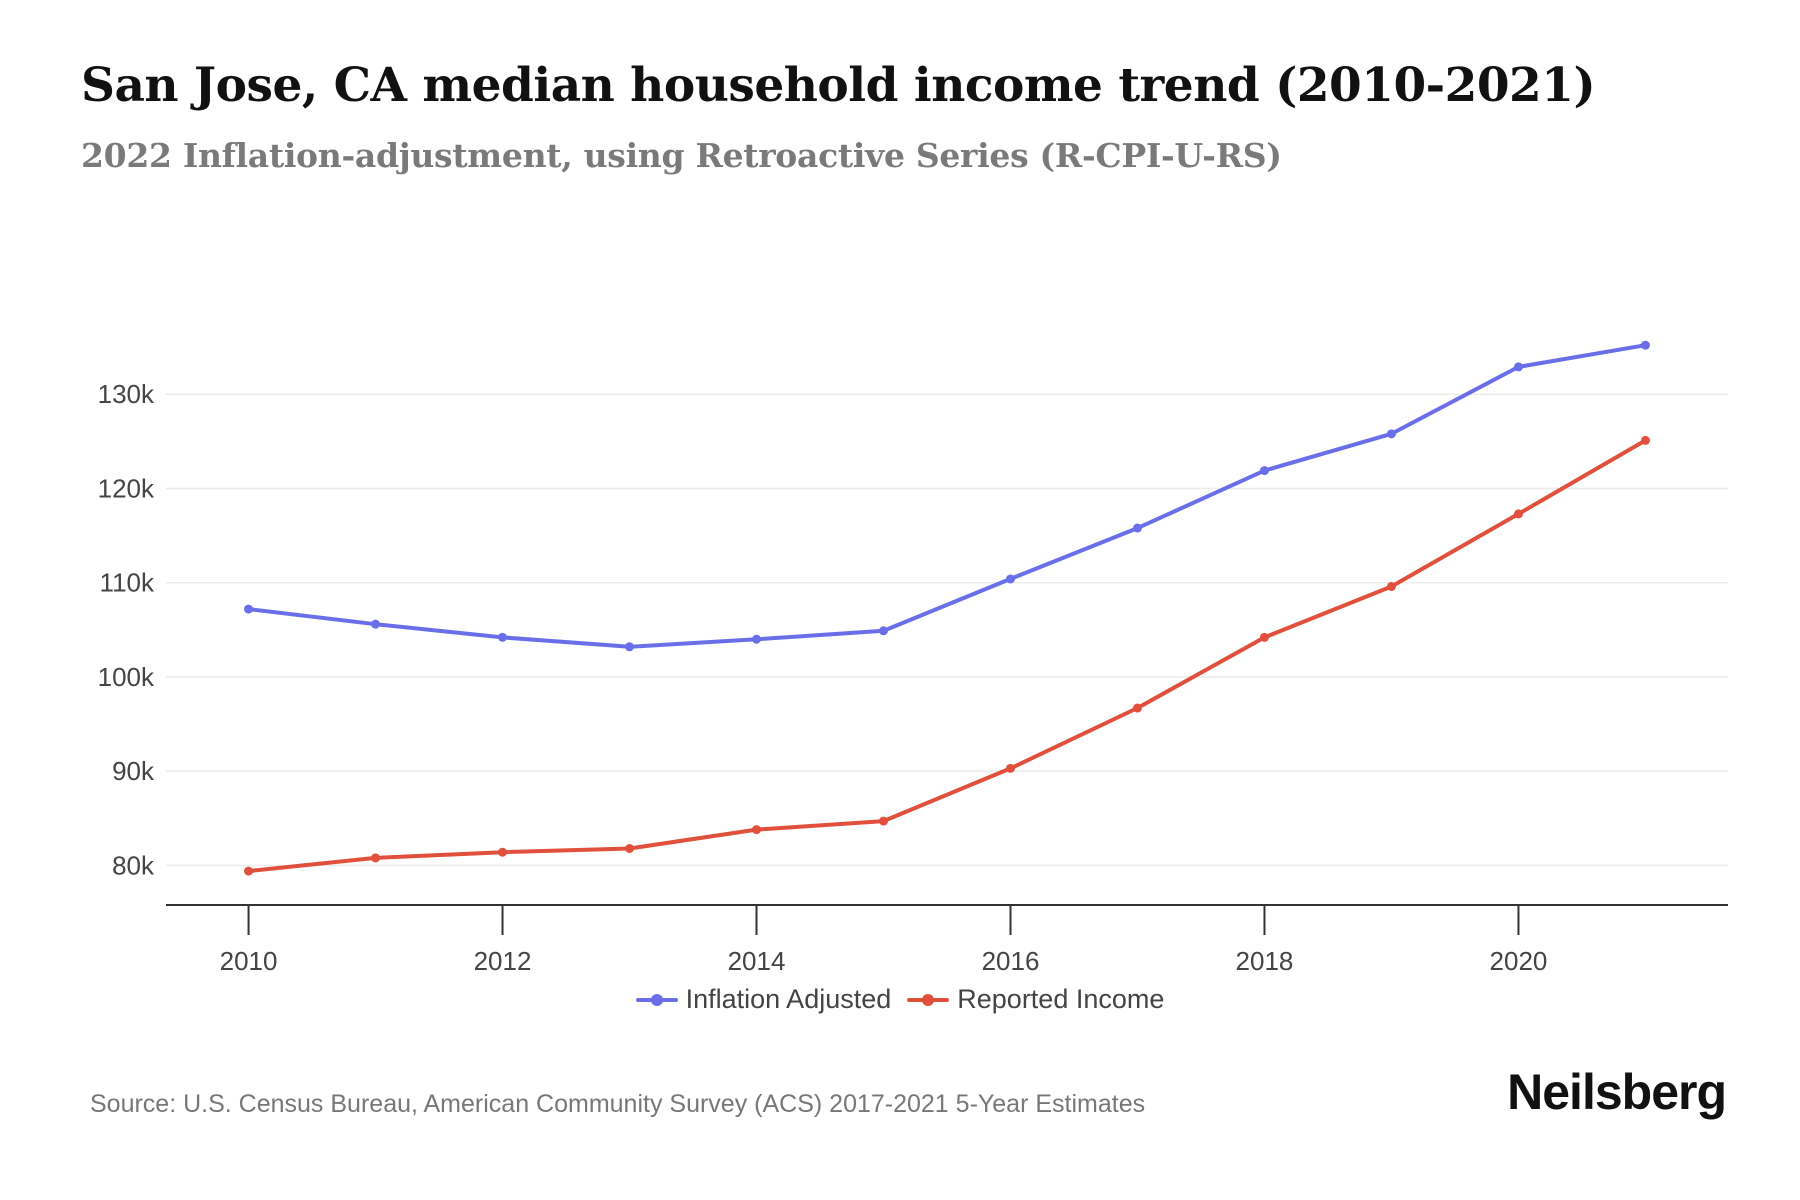 The image size is (1800, 1200). I want to click on data-point-reported-income-2014, so click(757, 830).